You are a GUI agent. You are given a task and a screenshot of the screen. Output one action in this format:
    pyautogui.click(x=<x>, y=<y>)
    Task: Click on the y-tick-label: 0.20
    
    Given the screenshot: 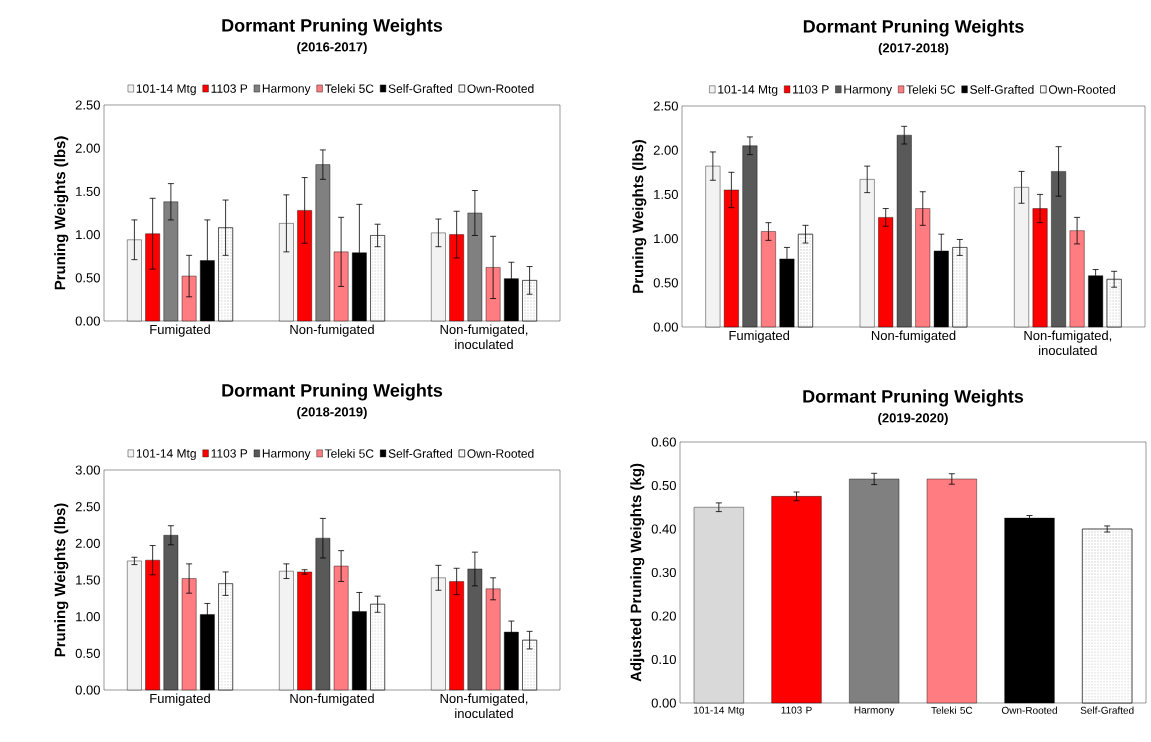 What is the action you would take?
    pyautogui.click(x=663, y=616)
    